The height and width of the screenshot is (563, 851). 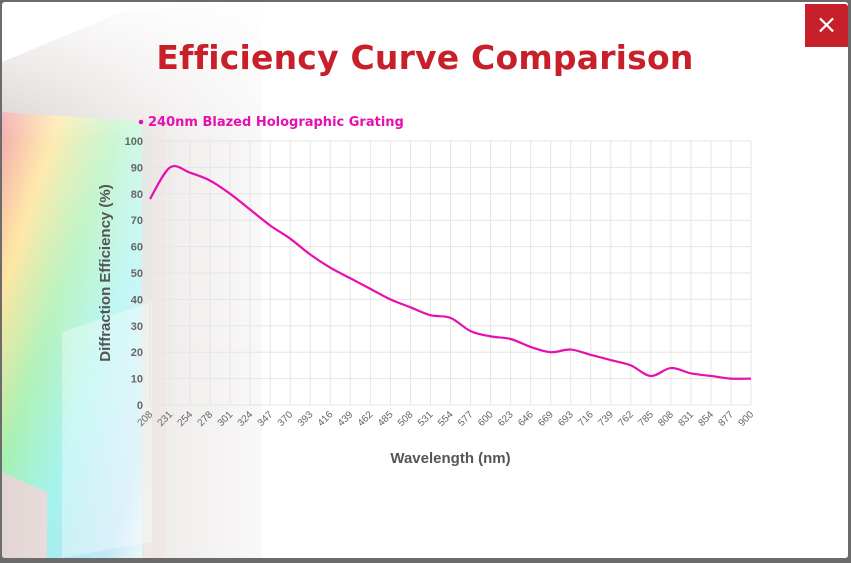 What do you see at coordinates (286, 419) in the screenshot?
I see `x-tick-label: 370` at bounding box center [286, 419].